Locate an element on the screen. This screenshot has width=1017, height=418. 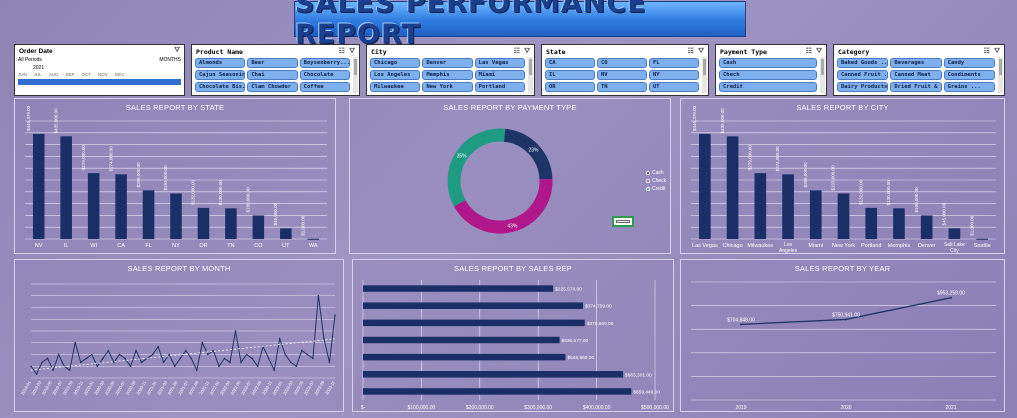
state-chip-3: IL is located at coordinates (570, 75).